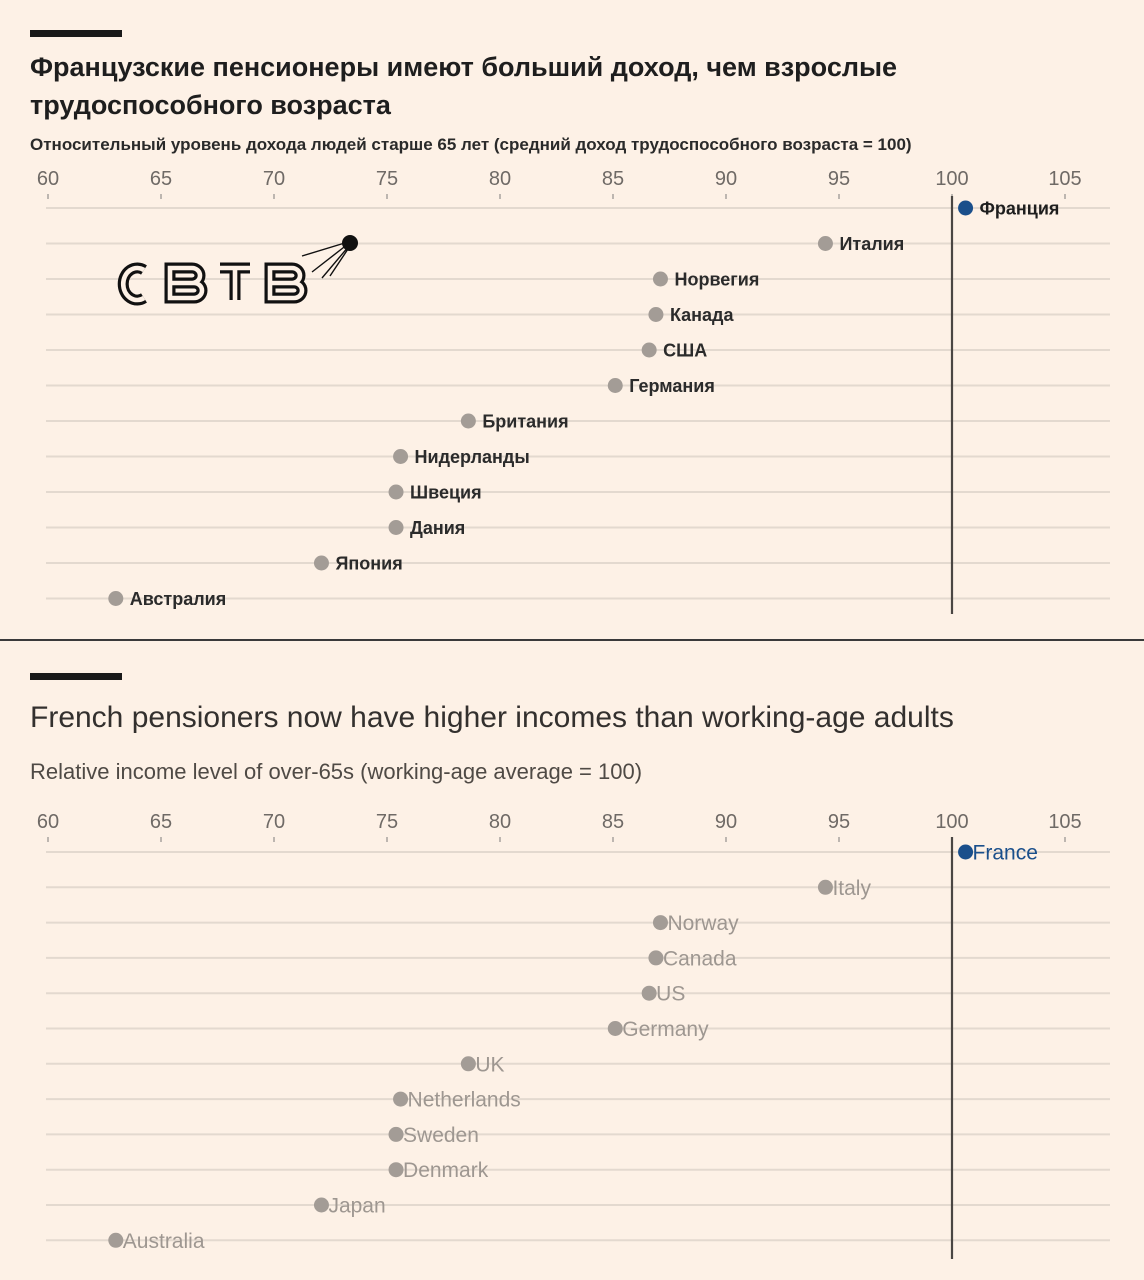  What do you see at coordinates (237, 270) in the screenshot?
I see `cbtb-logo` at bounding box center [237, 270].